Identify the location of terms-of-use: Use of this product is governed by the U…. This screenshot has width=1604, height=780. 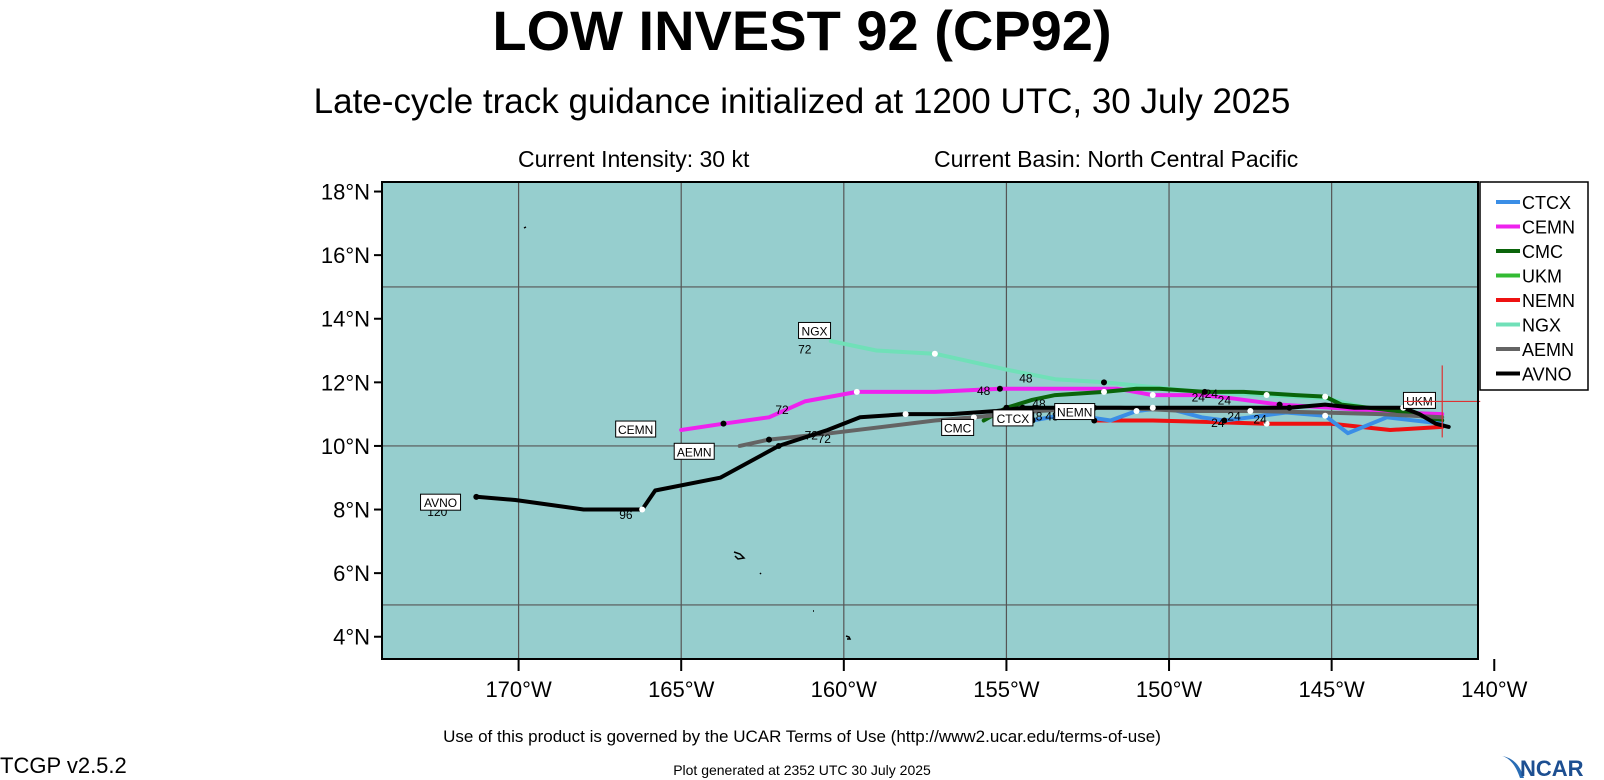
(802, 736).